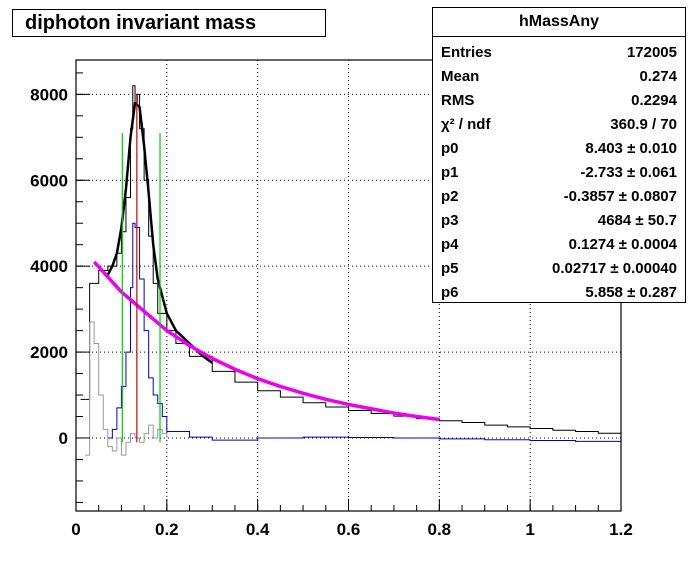 The width and height of the screenshot is (696, 577). Describe the element at coordinates (631, 292) in the screenshot. I see `stats-value: 5.858 ± 0.287` at that location.